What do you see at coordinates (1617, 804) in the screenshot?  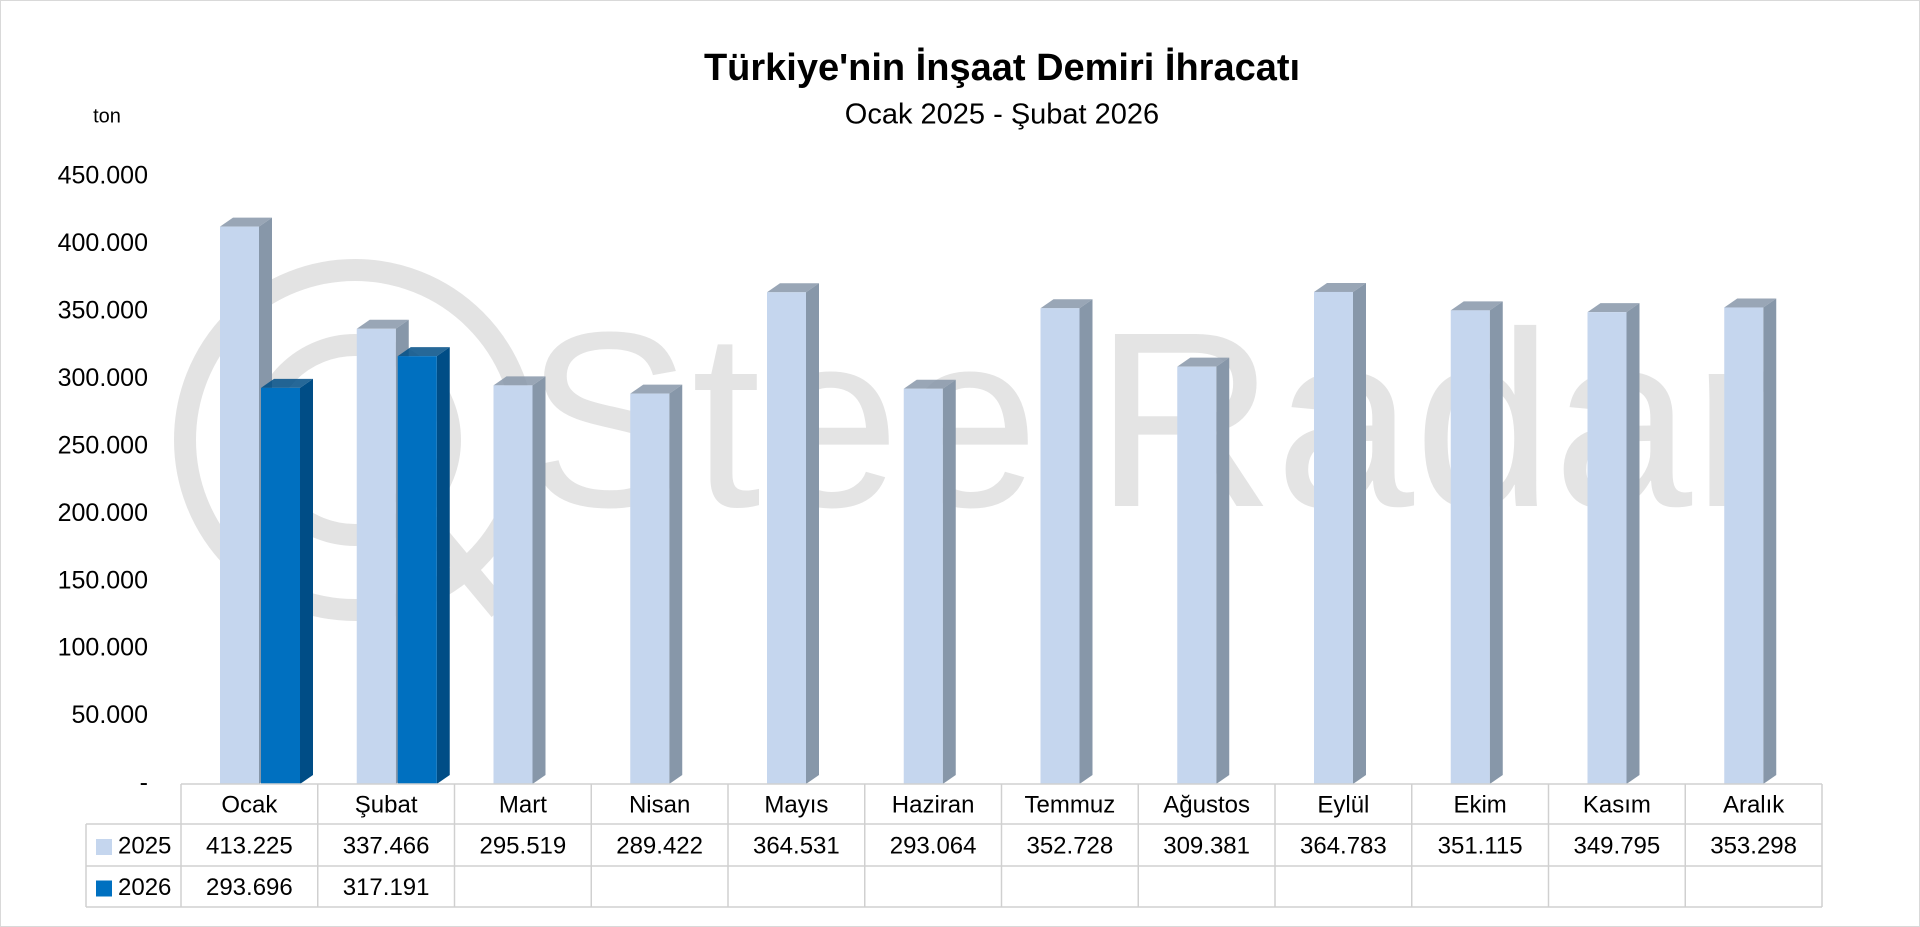 I see `x-tick-label: Kasım` at bounding box center [1617, 804].